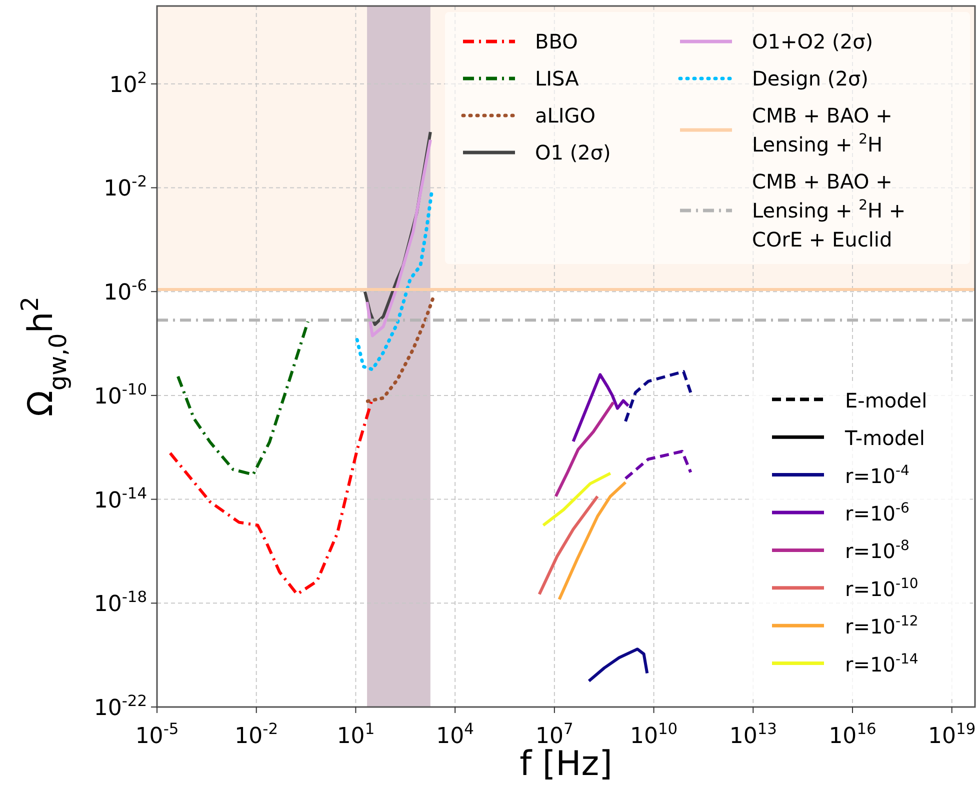  What do you see at coordinates (886, 400) in the screenshot?
I see `legend-label: E-model` at bounding box center [886, 400].